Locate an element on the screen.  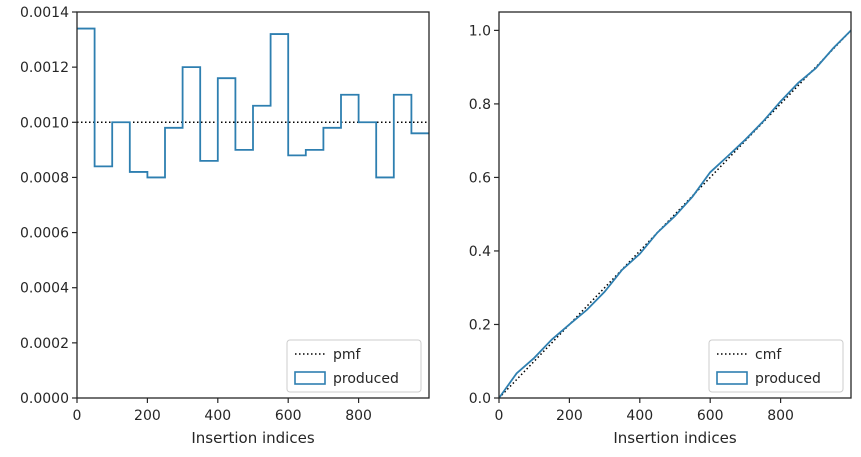
y-tick-label: 0.0012 is located at coordinates (44, 68).